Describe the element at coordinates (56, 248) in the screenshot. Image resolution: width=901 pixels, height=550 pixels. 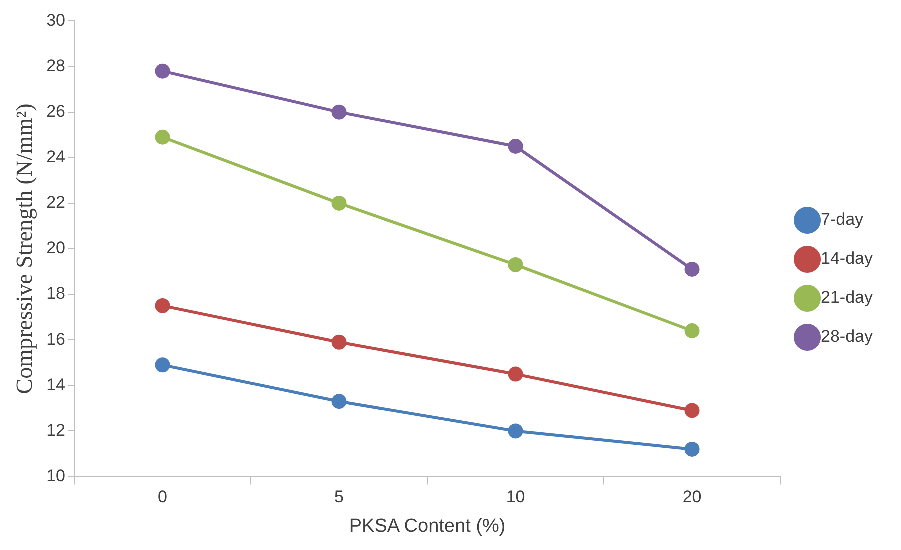
I see `y-tick-label: 20` at that location.